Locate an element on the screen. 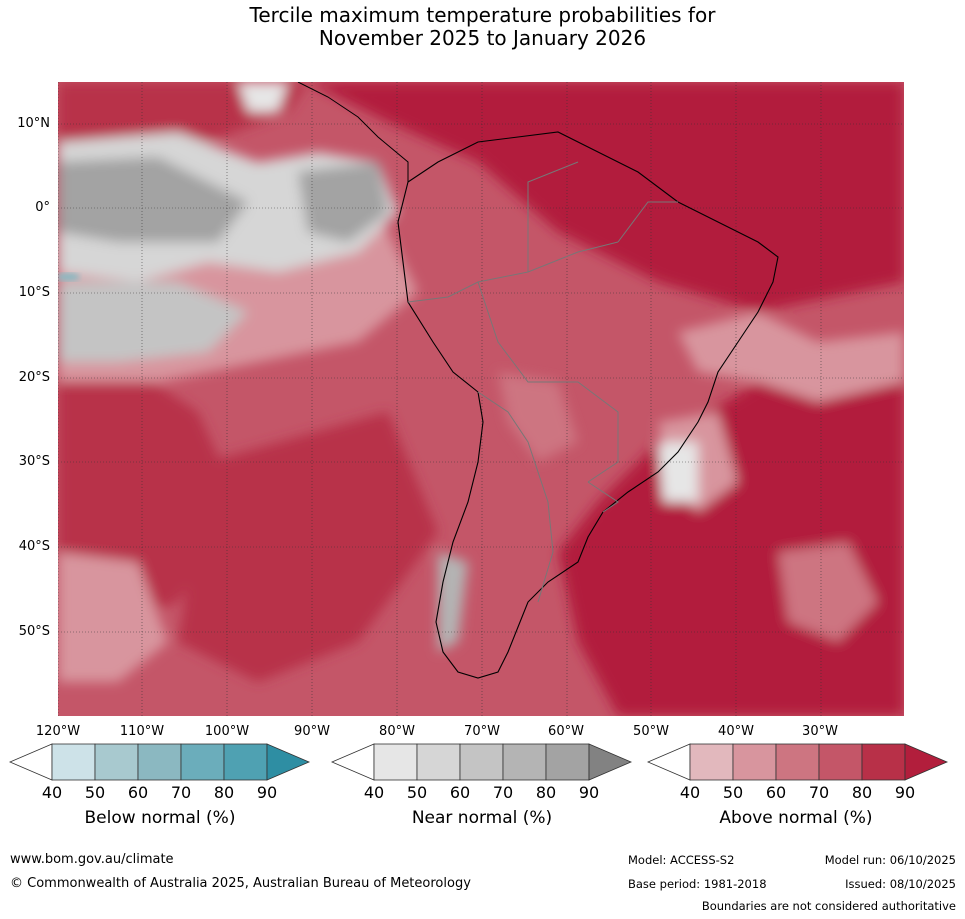 This screenshot has height=919, width=965. near-swatch-over is located at coordinates (610, 762).